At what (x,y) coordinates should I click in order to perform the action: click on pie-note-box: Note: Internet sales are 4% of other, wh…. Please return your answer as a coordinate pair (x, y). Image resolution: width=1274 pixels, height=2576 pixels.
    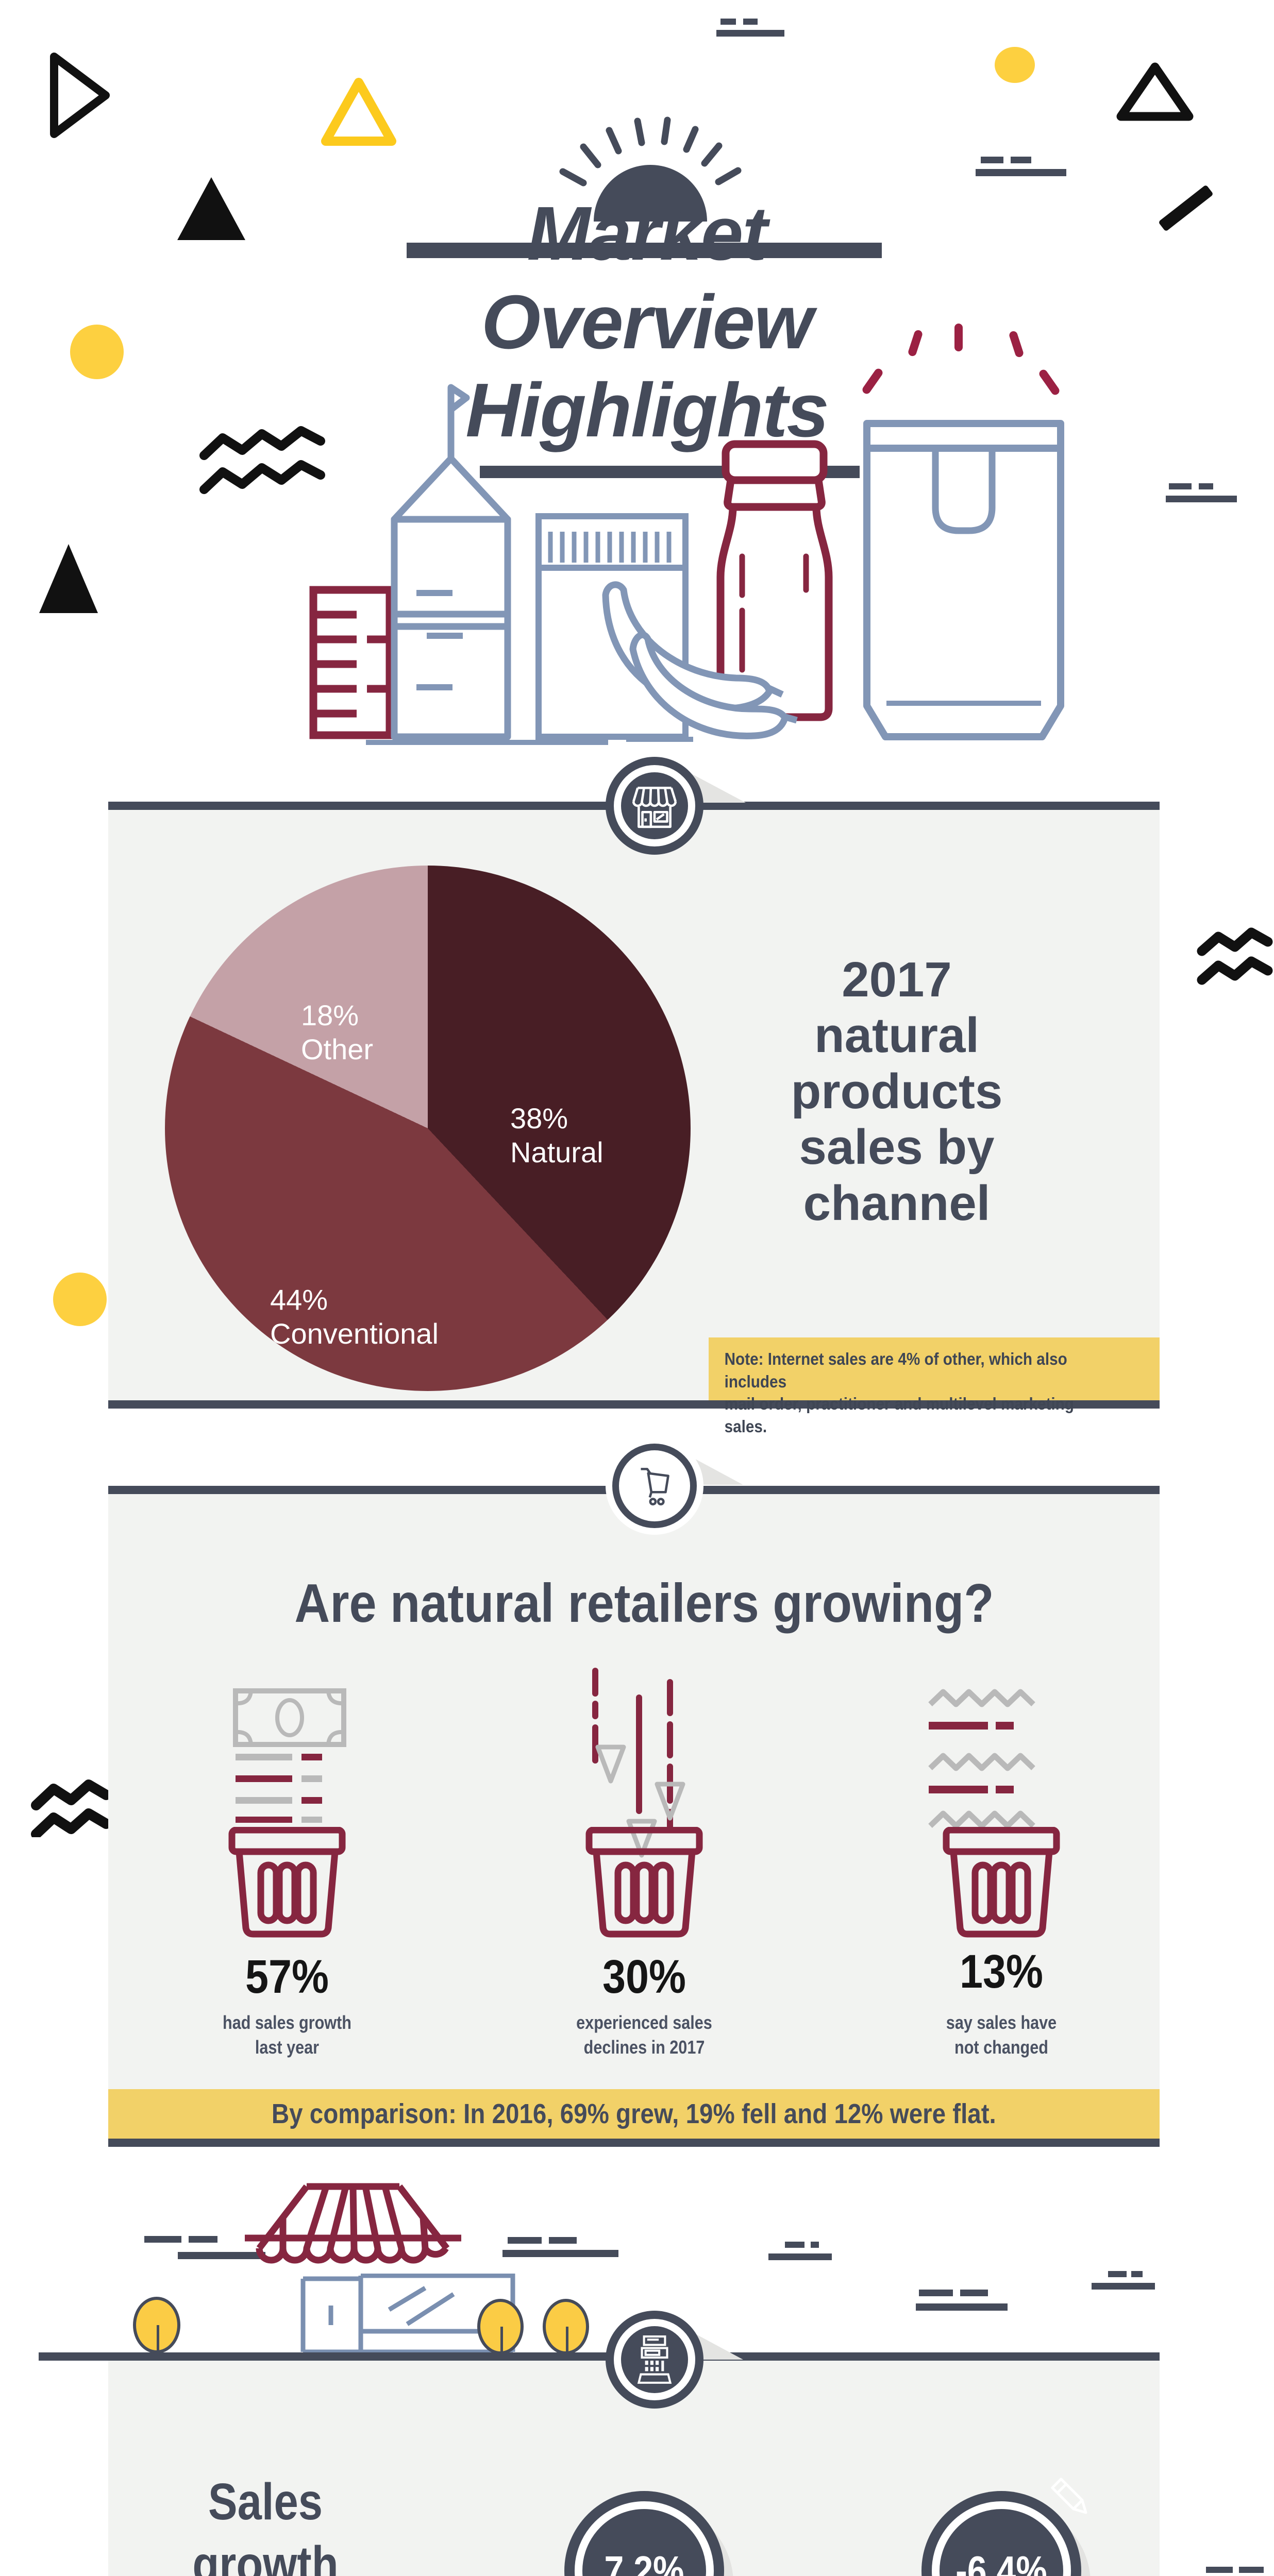
    Looking at the image, I should click on (934, 1386).